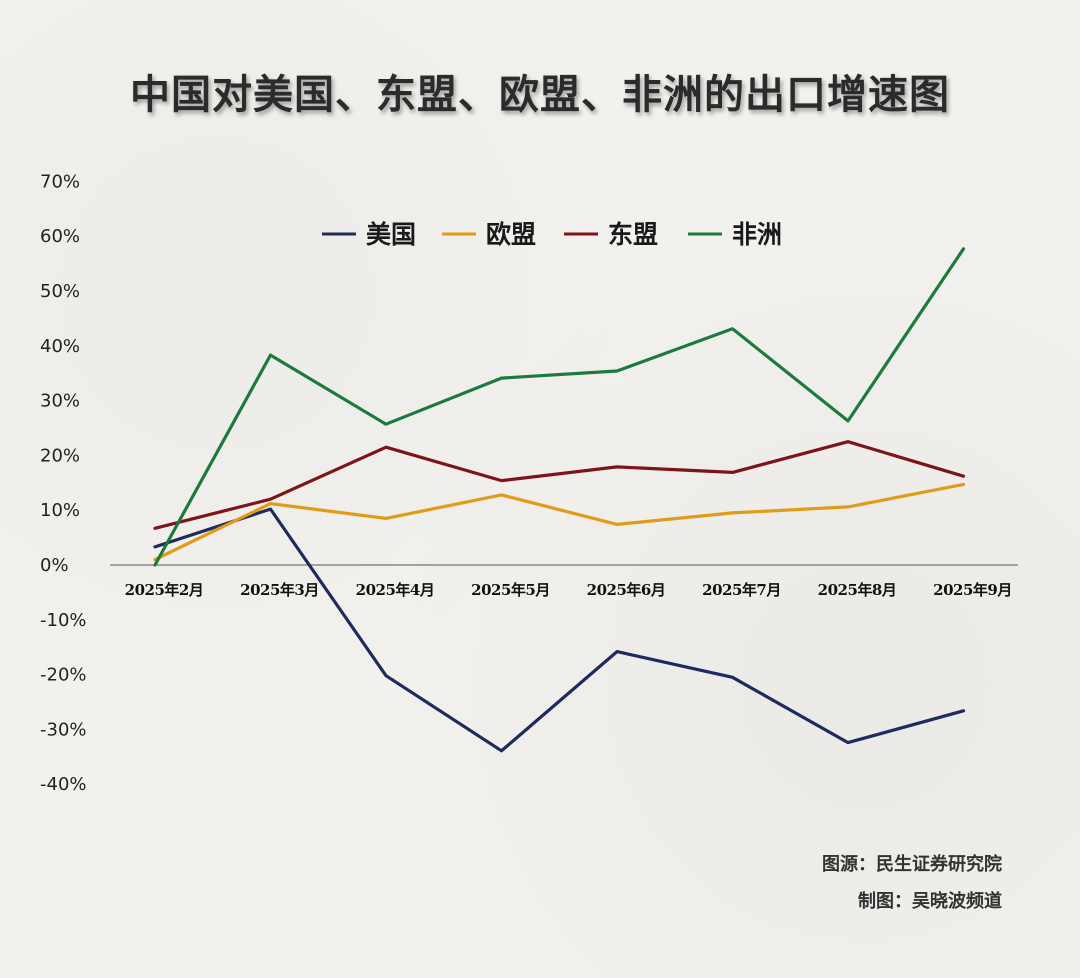  I want to click on series-line-欧盟, so click(559, 522).